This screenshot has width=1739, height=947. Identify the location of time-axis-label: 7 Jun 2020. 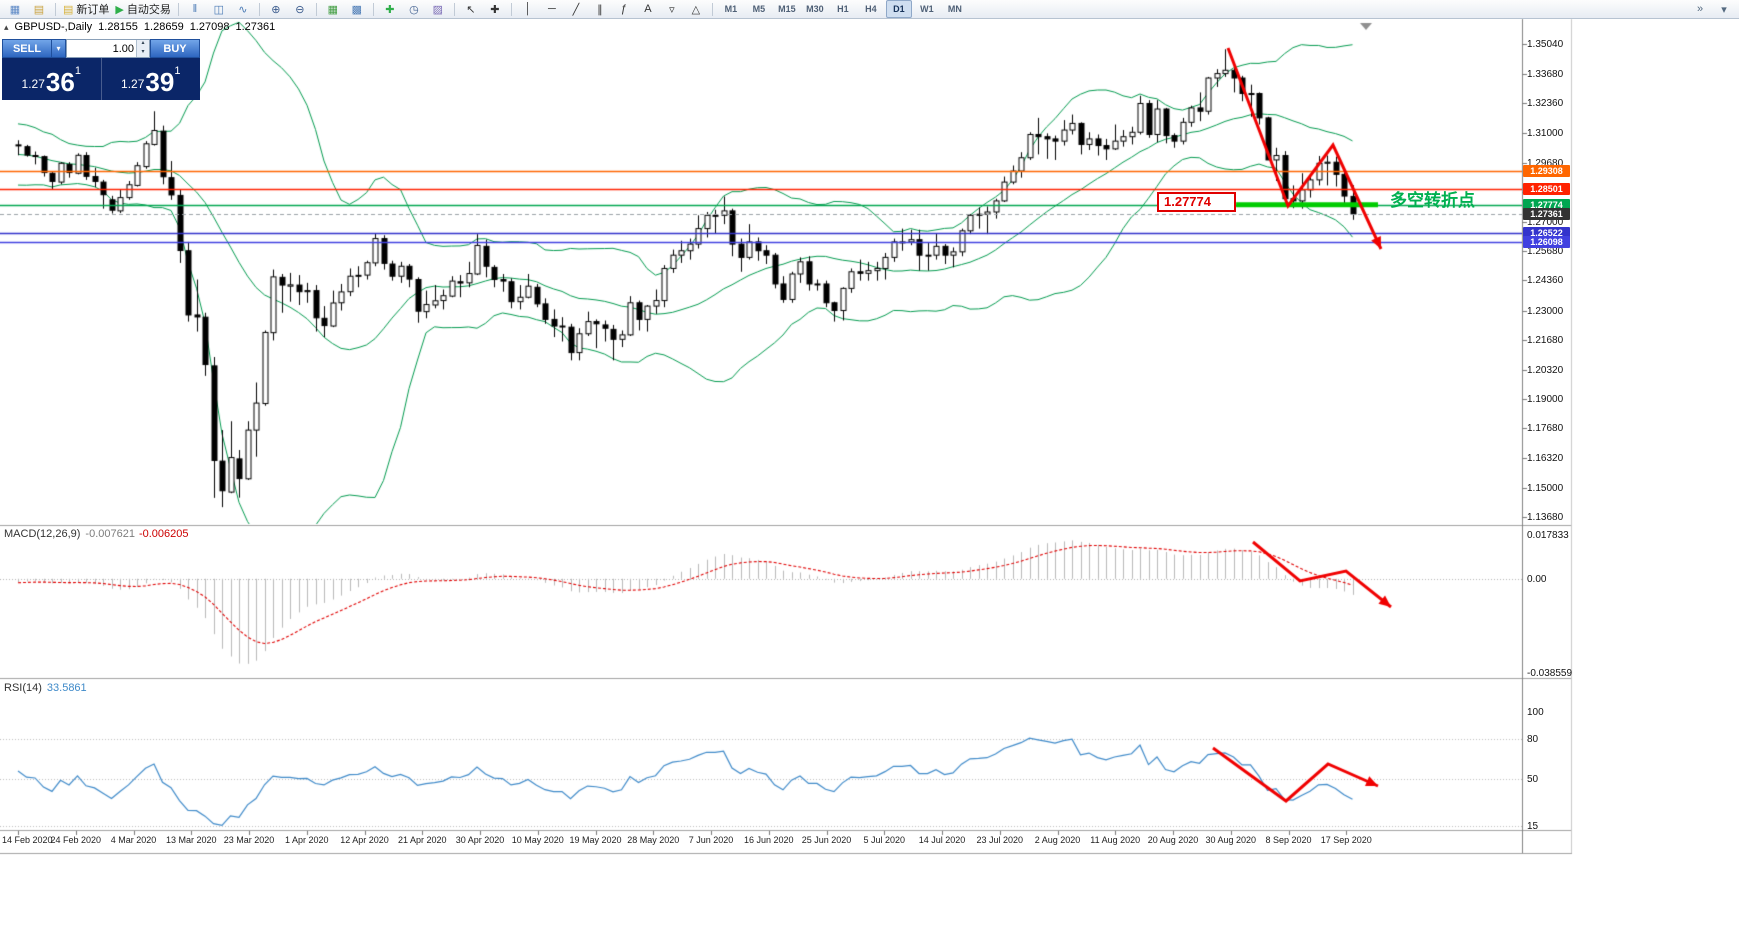
(711, 840).